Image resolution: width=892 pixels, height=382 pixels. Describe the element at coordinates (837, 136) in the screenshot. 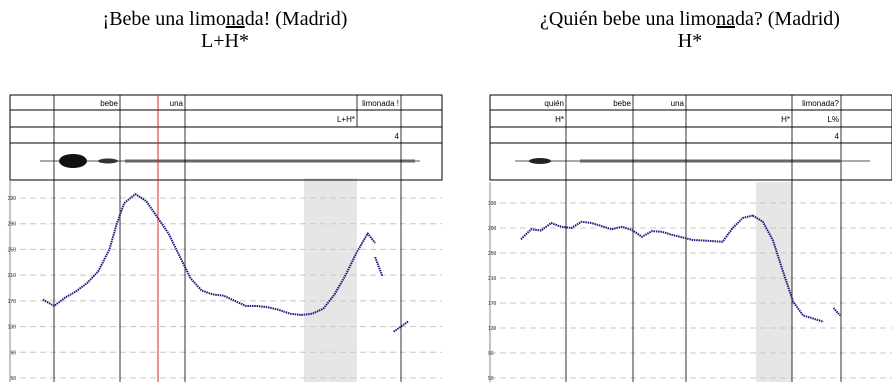

I see `panel-2-break-index: 4` at that location.